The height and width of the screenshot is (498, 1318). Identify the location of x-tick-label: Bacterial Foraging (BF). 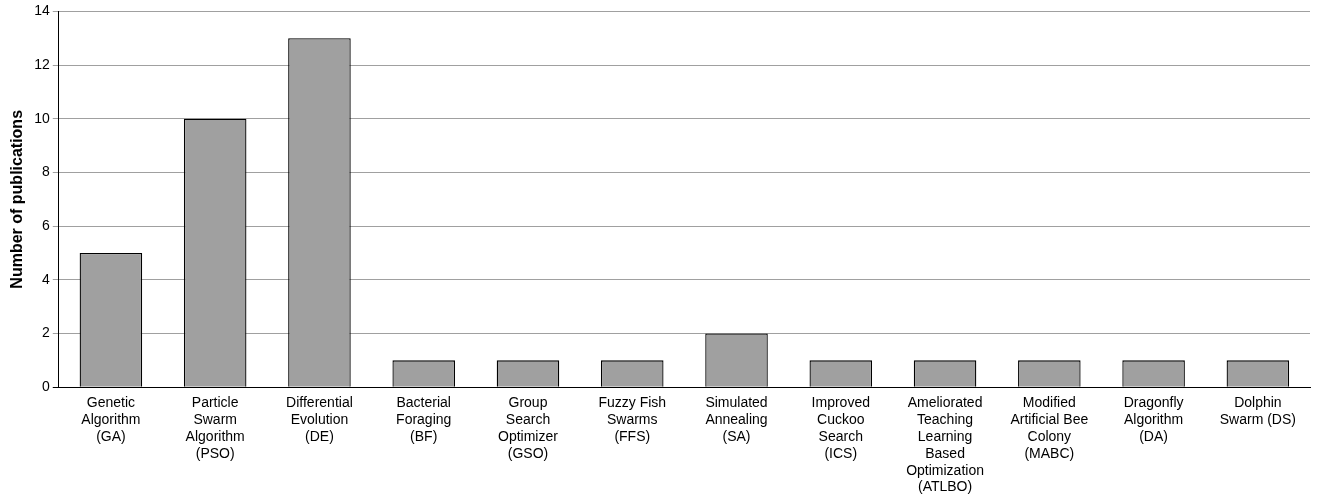
(424, 419).